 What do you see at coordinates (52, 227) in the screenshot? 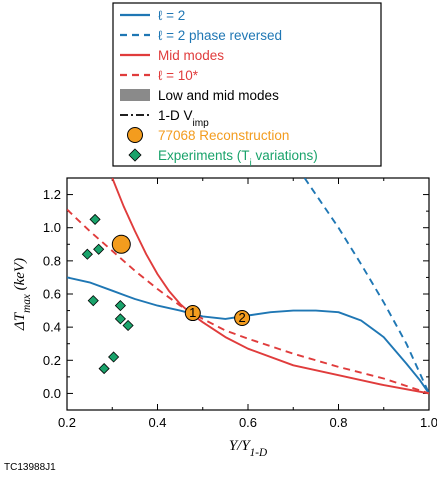
I see `y-tick-label: 1.0` at bounding box center [52, 227].